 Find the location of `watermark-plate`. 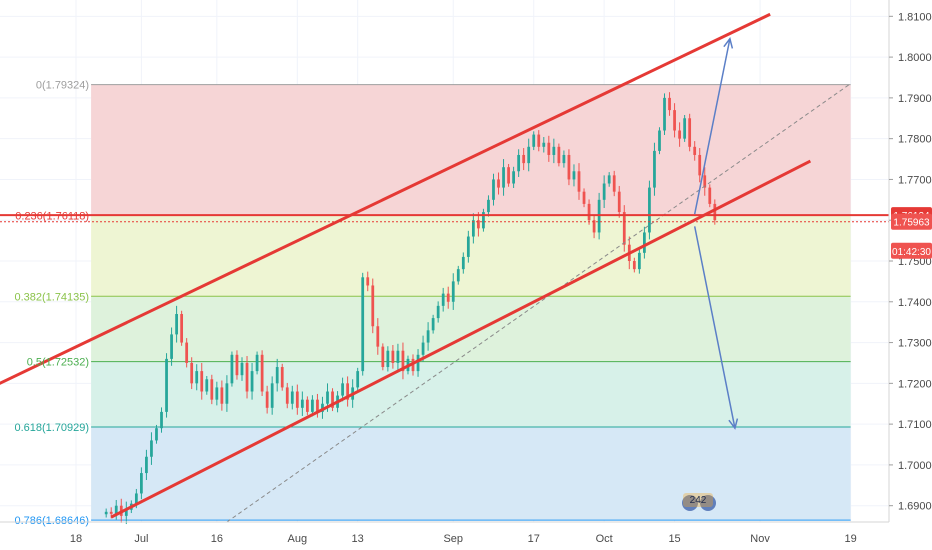

watermark-plate is located at coordinates (698, 500).